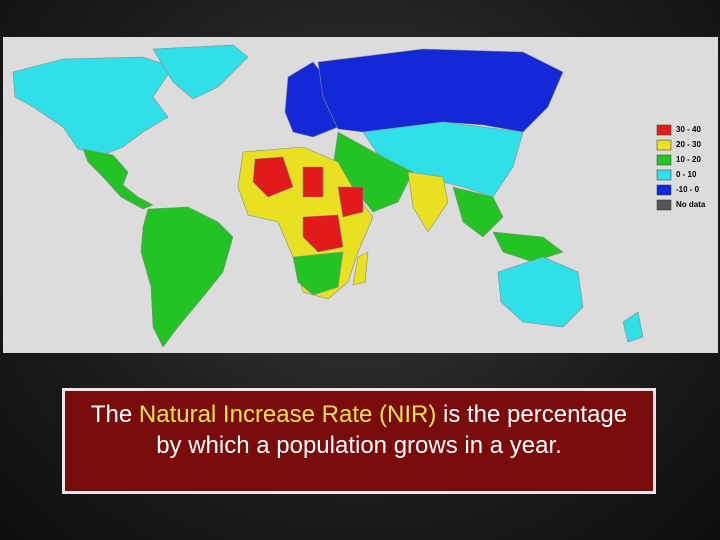 This screenshot has height=540, width=720. What do you see at coordinates (688, 189) in the screenshot?
I see `legend-label: -10 - 0` at bounding box center [688, 189].